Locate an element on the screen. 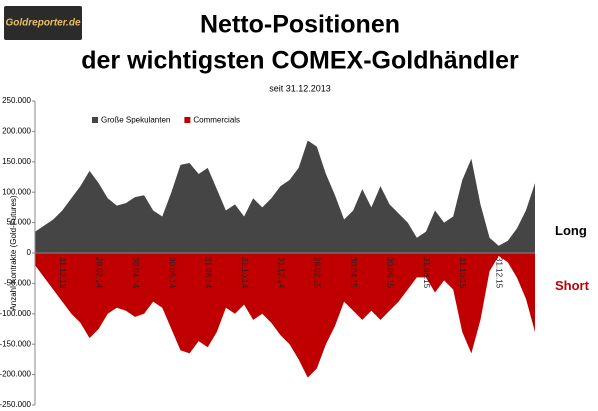  x-tick-label: 30.06.14 is located at coordinates (171, 273).